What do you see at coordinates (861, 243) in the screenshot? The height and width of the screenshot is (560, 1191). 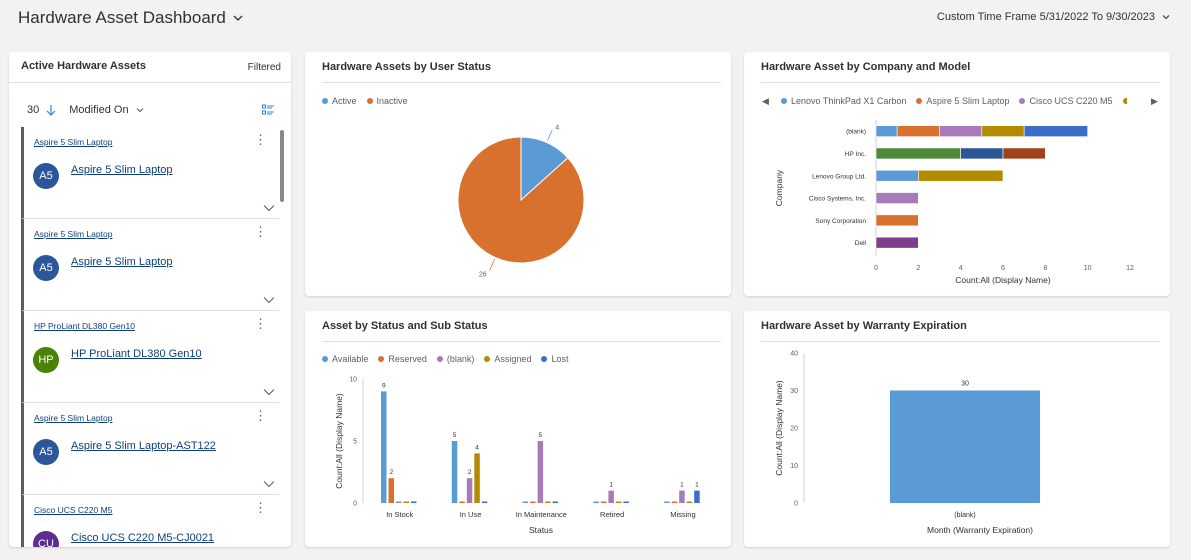 I see `y-tick-label: Dell` at bounding box center [861, 243].